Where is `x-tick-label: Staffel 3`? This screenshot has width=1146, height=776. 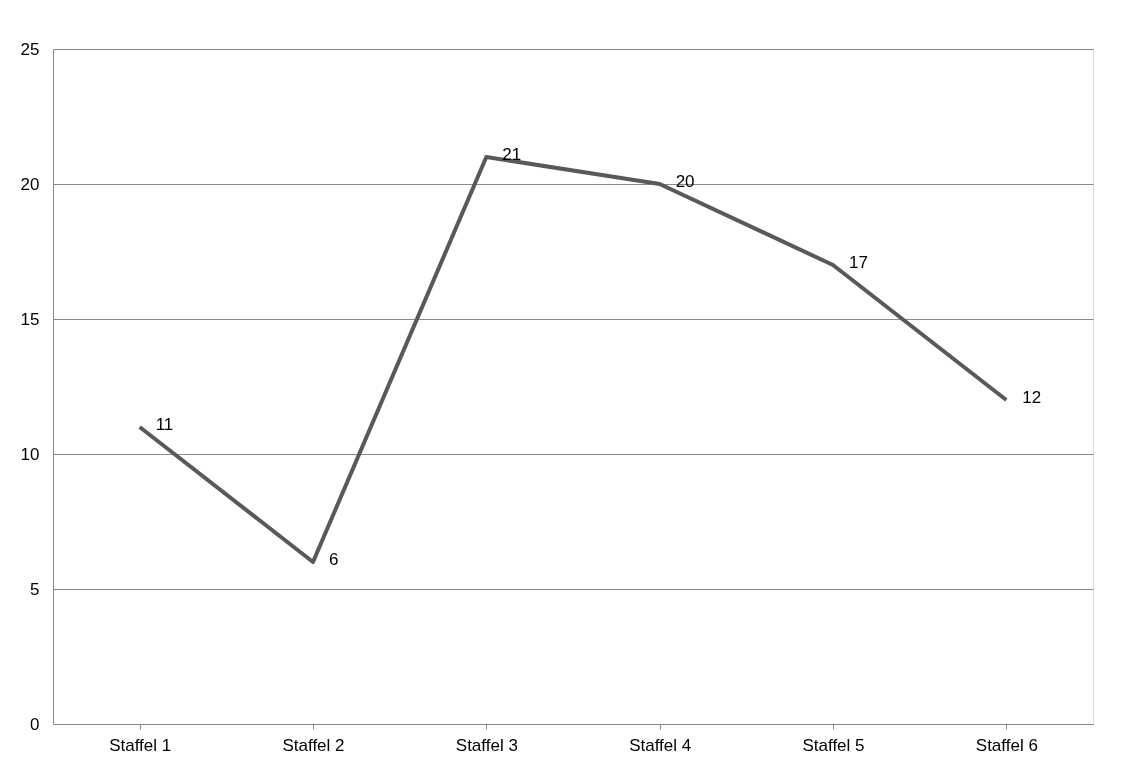
x-tick-label: Staffel 3 is located at coordinates (486, 745).